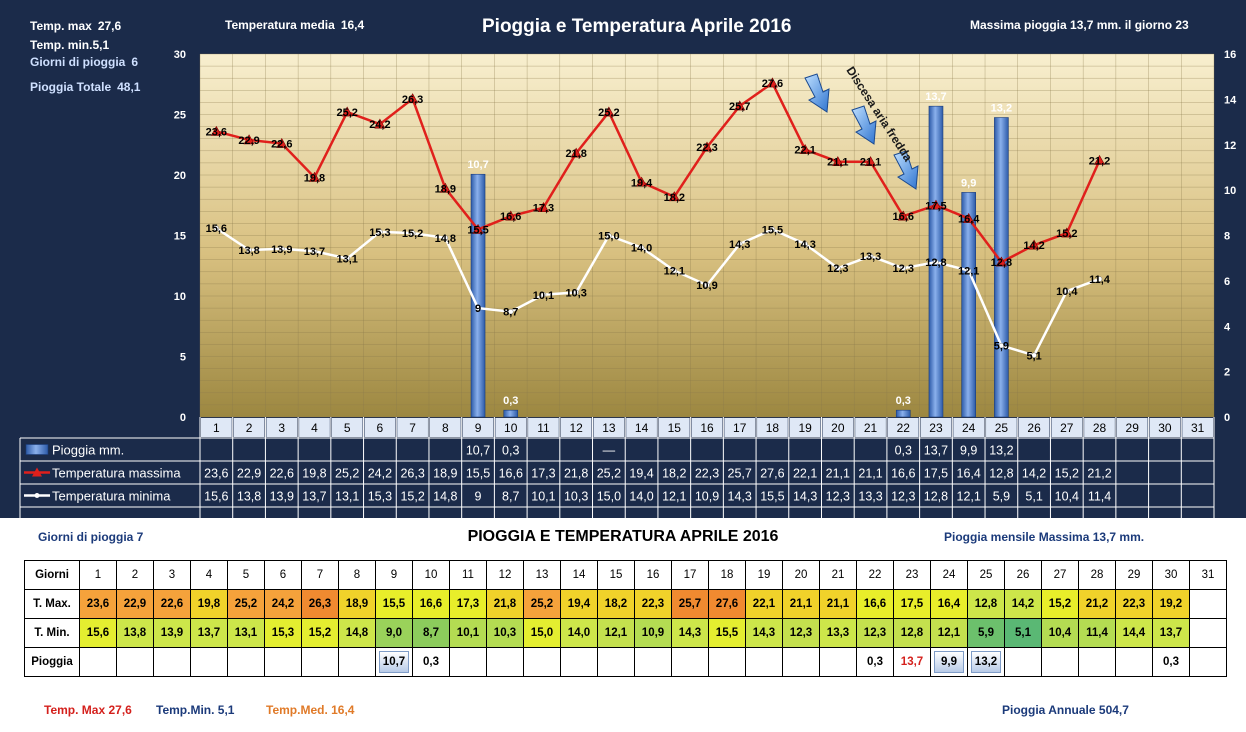 The width and height of the screenshot is (1246, 732). I want to click on y2-tick-label: 6, so click(1227, 282).